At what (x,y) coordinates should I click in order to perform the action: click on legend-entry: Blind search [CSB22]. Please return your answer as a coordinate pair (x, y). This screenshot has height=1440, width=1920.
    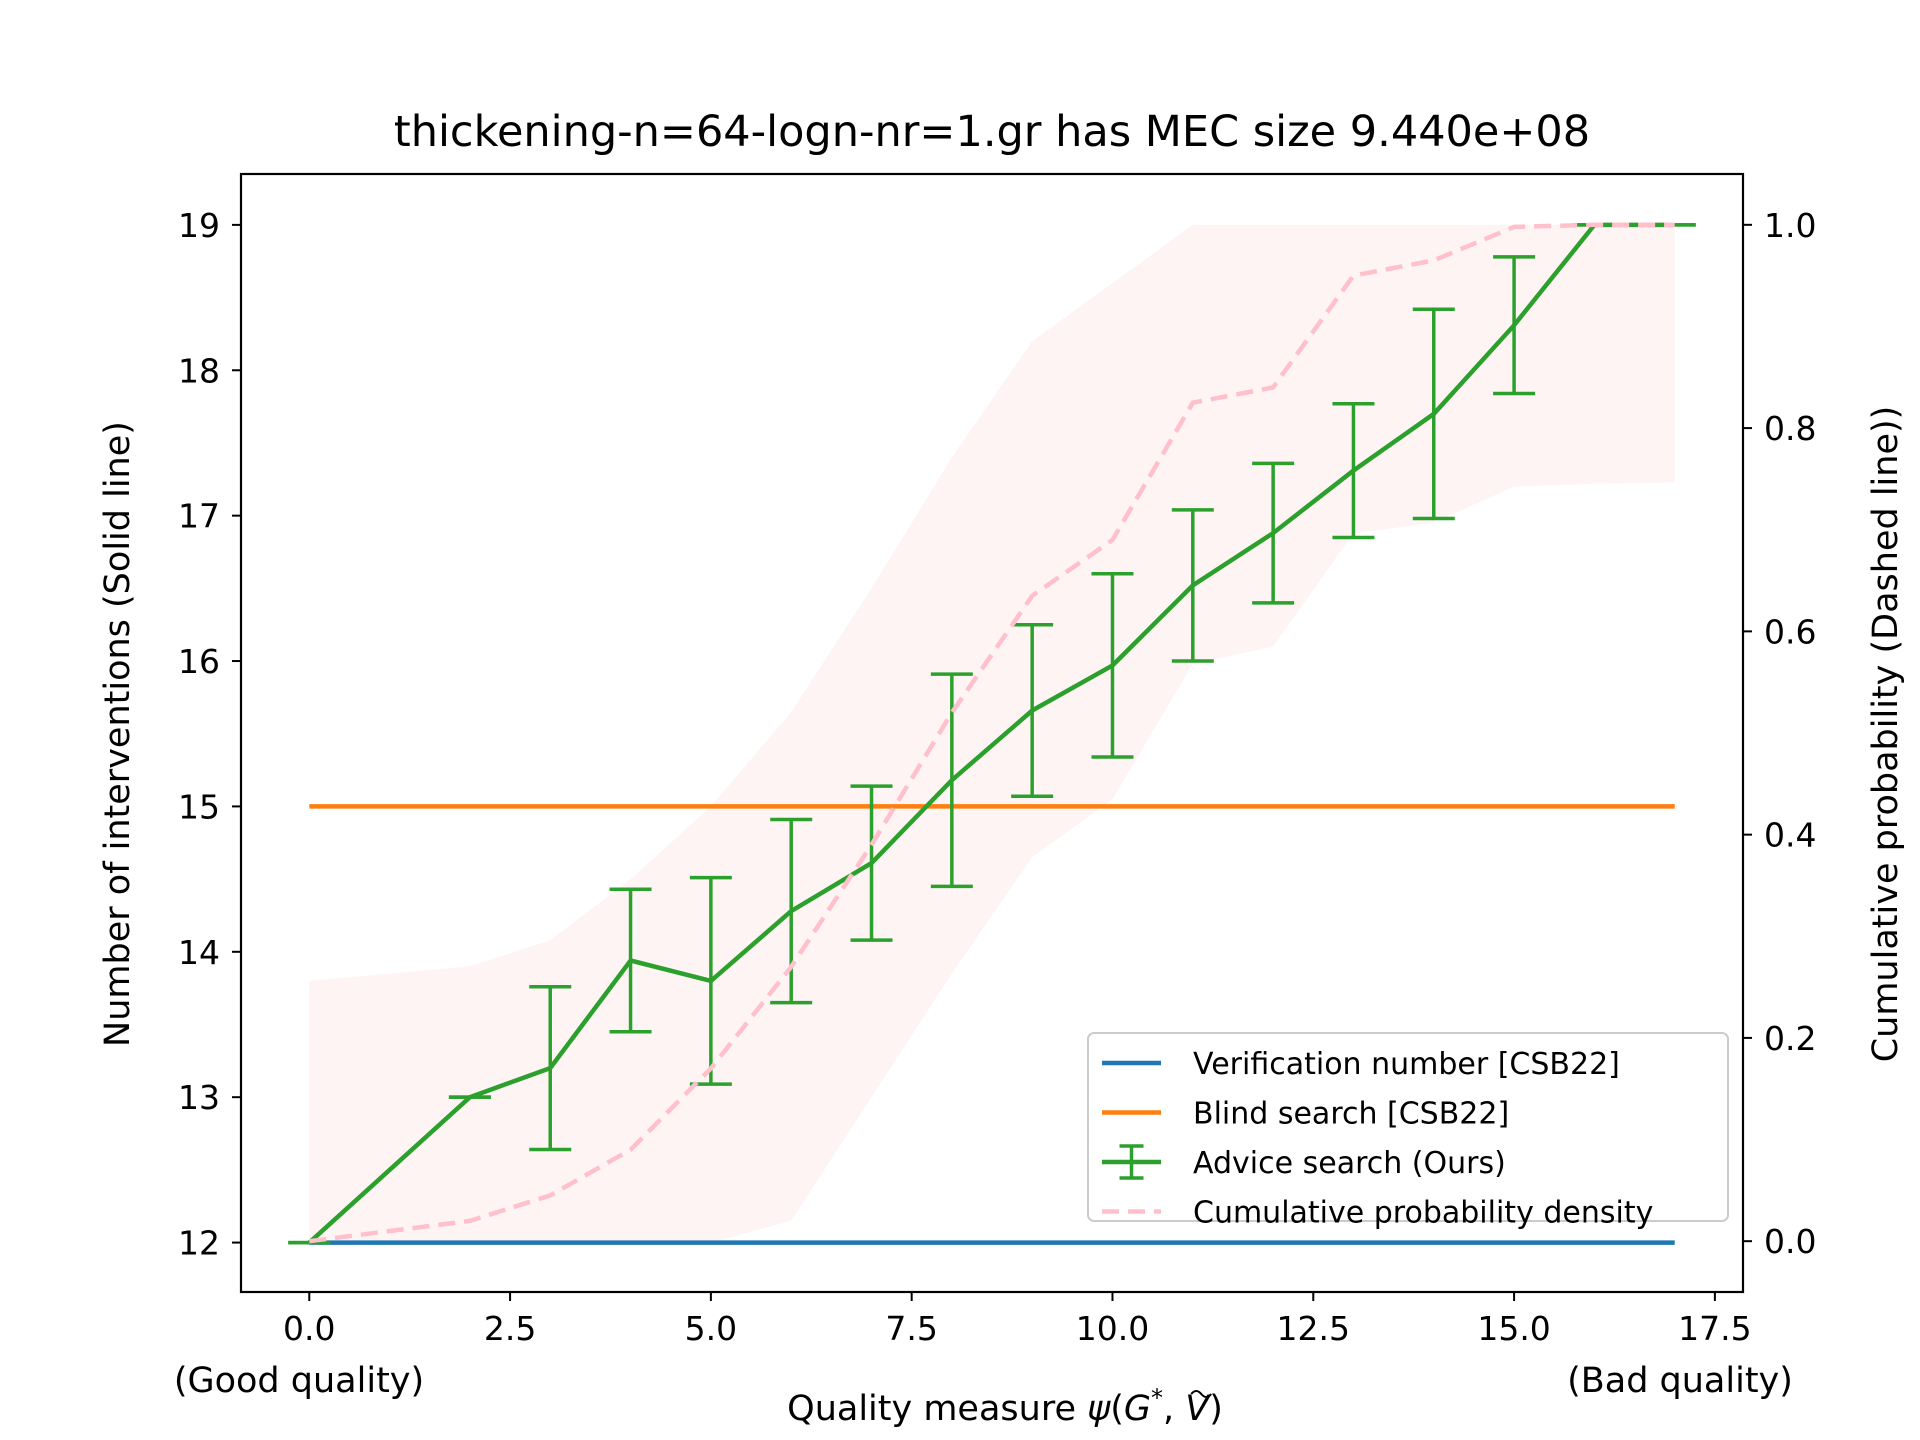
    Looking at the image, I should click on (1305, 1114).